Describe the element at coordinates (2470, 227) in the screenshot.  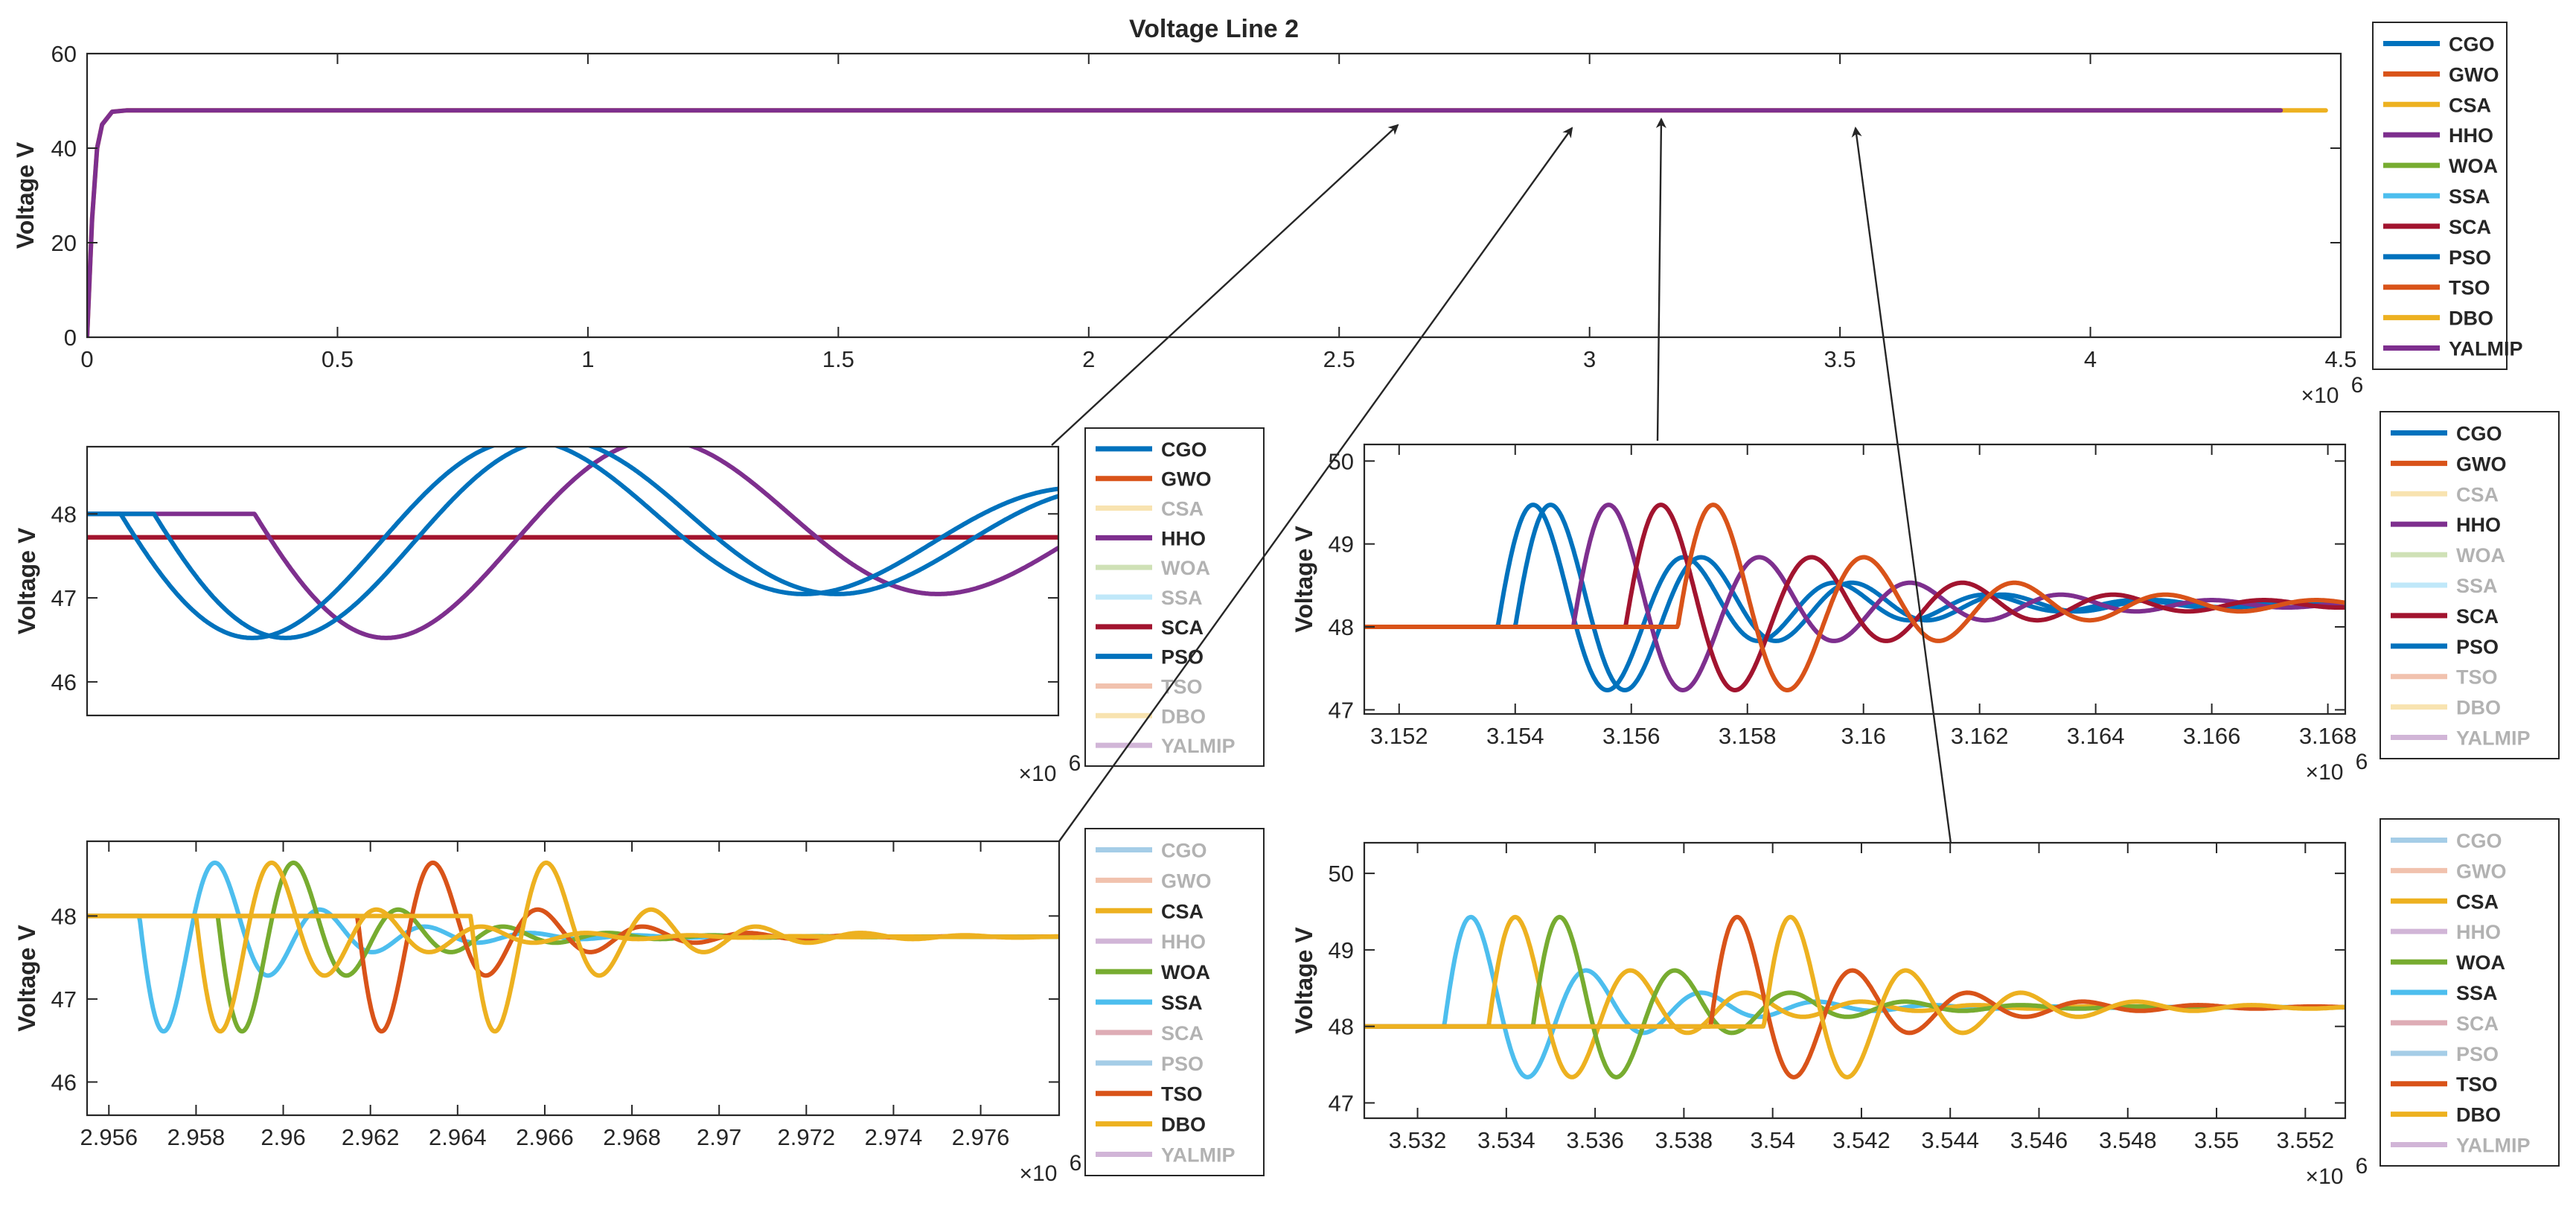
I see `legend-label: SCA` at that location.